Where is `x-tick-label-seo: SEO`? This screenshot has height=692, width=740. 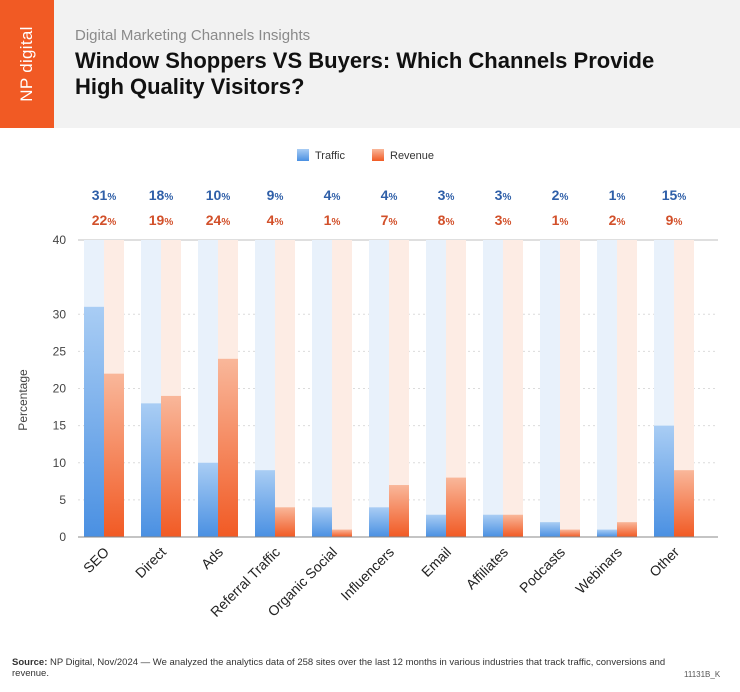 x-tick-label-seo: SEO is located at coordinates (96, 560).